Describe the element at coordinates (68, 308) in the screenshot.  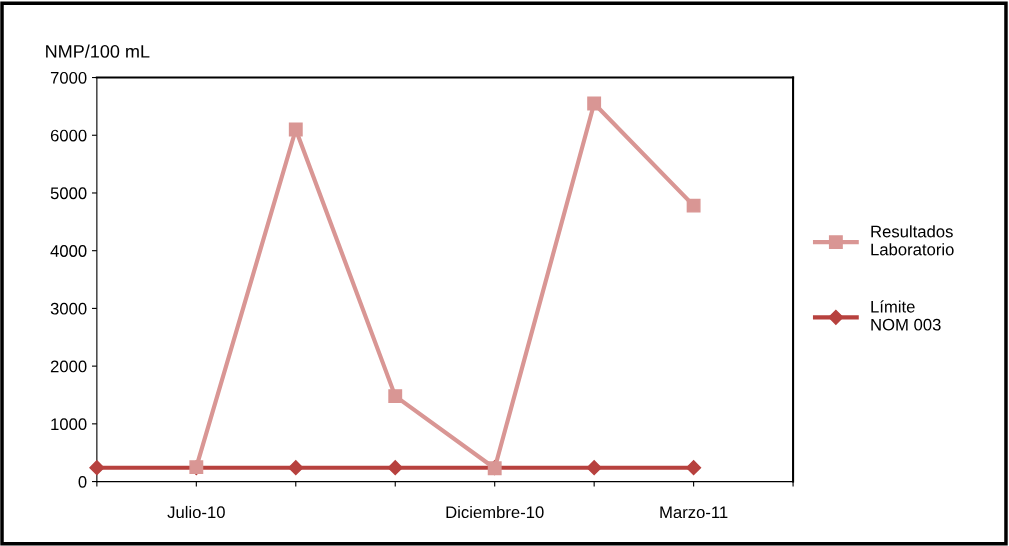
I see `y-tick-label: 3000` at that location.